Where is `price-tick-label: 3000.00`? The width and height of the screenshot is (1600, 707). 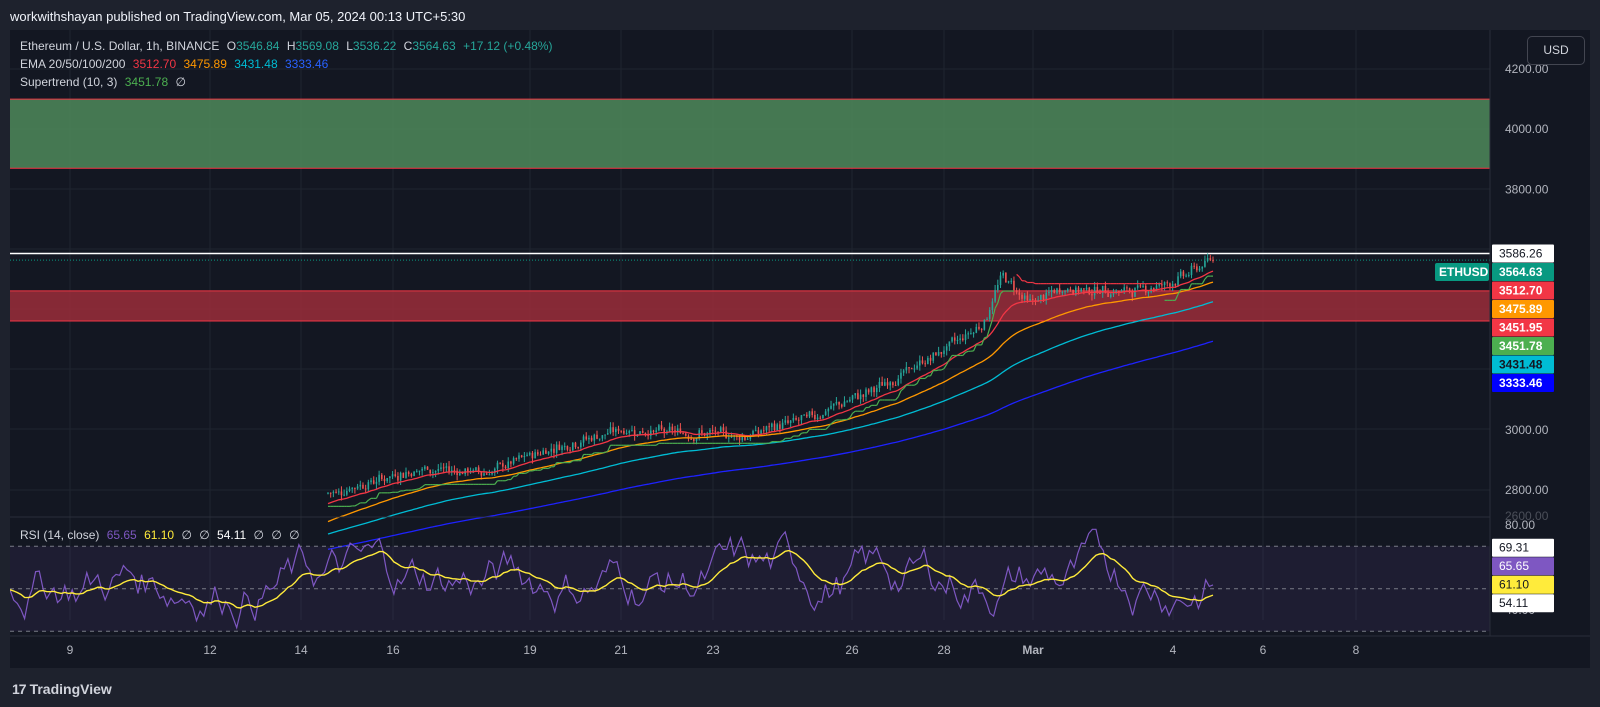 price-tick-label: 3000.00 is located at coordinates (1527, 430).